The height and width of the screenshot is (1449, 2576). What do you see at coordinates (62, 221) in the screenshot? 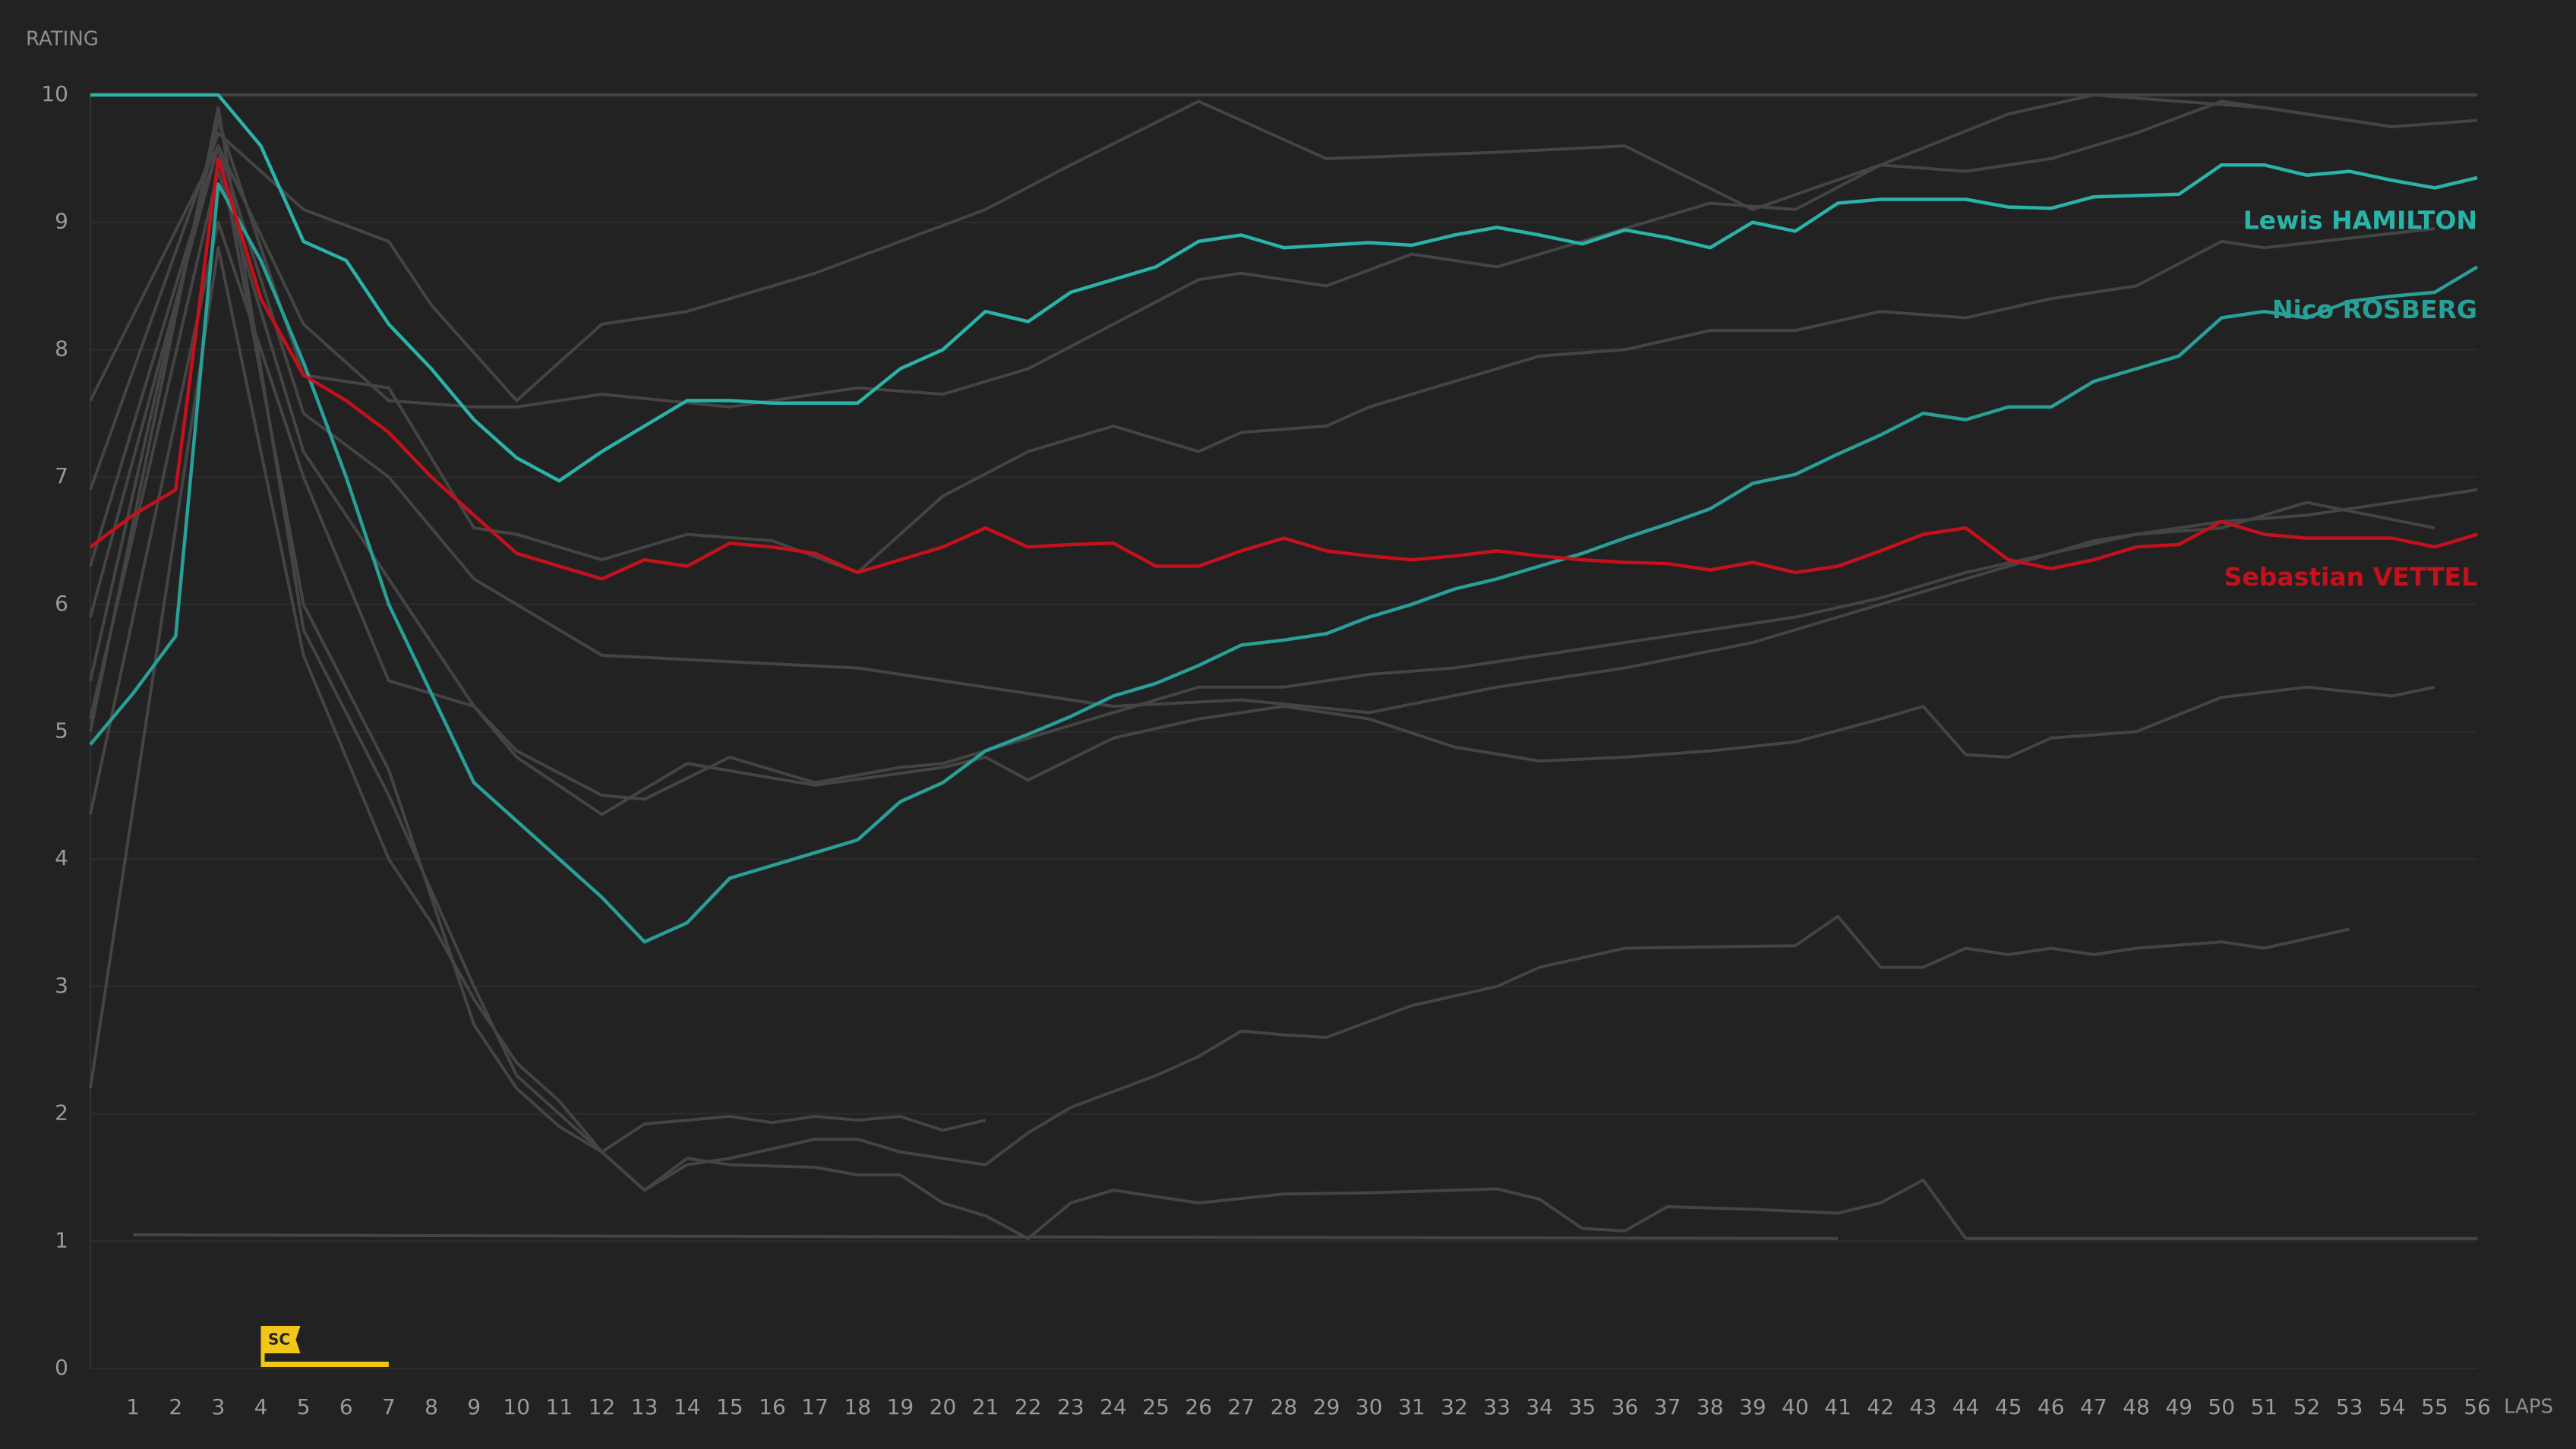
I see `y-tick-label: 9` at bounding box center [62, 221].